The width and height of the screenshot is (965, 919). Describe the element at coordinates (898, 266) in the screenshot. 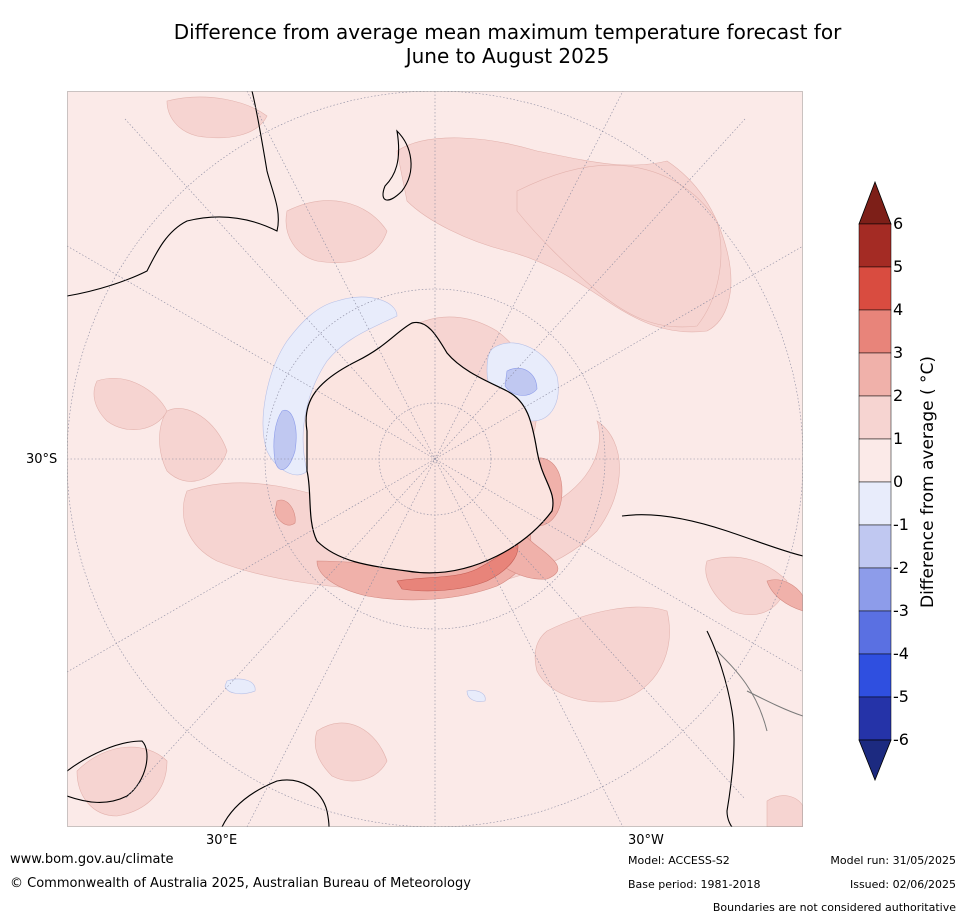

I see `colorbar-tick-label: 5` at that location.